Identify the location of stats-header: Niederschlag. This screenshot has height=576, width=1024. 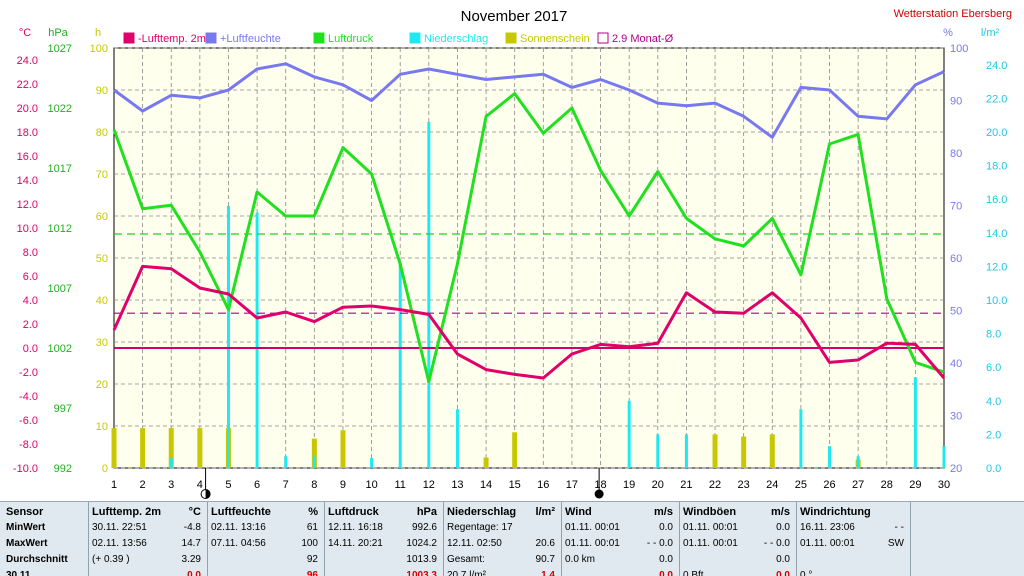
(482, 512).